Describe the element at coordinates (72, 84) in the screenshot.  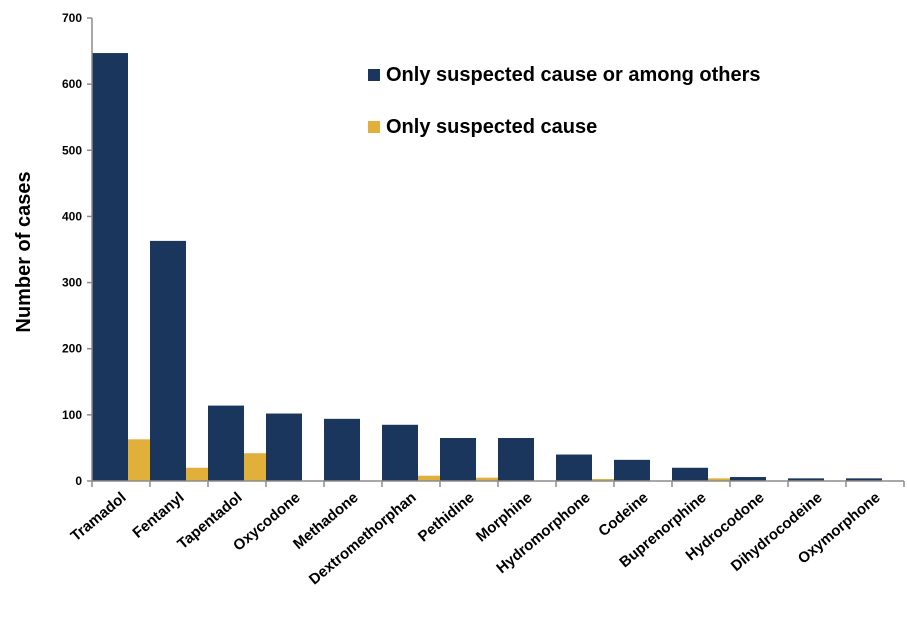
I see `y-tick-label: 600` at that location.